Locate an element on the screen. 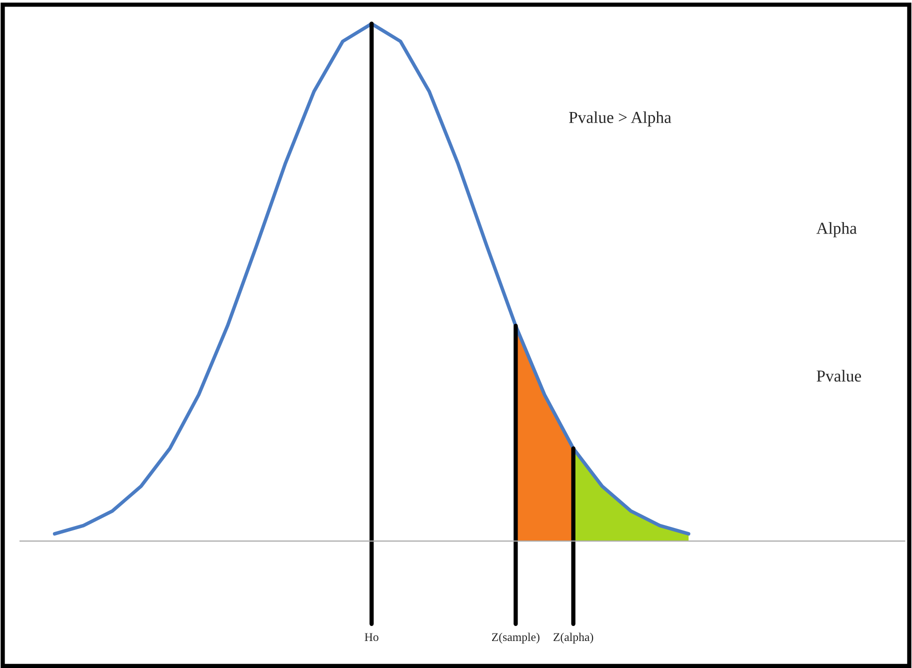 Image resolution: width=912 pixels, height=668 pixels. annotation: Pvalue > Alpha is located at coordinates (620, 118).